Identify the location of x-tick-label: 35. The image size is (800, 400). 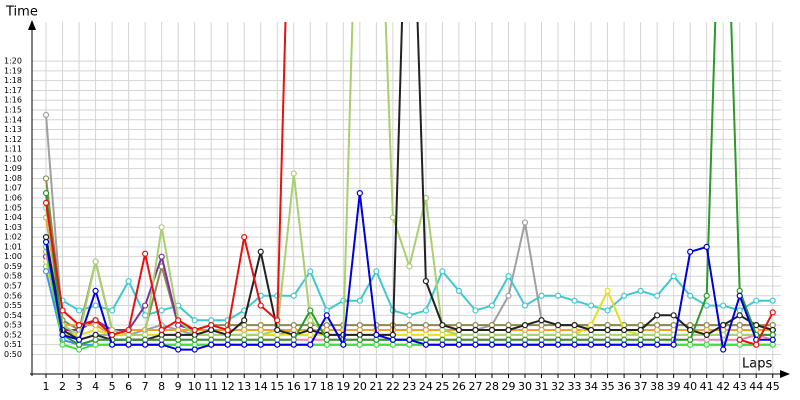
(608, 386).